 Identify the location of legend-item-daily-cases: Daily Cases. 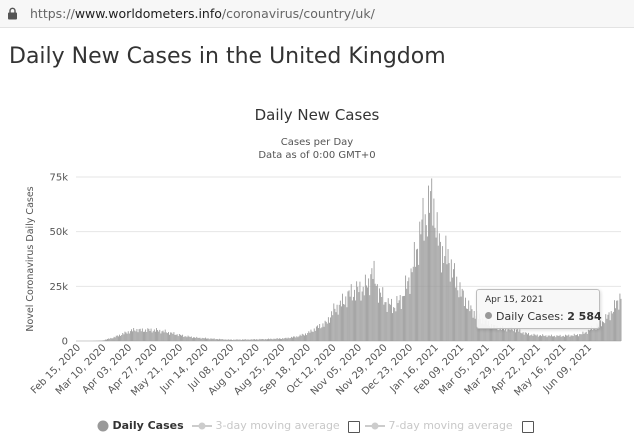
(140, 425).